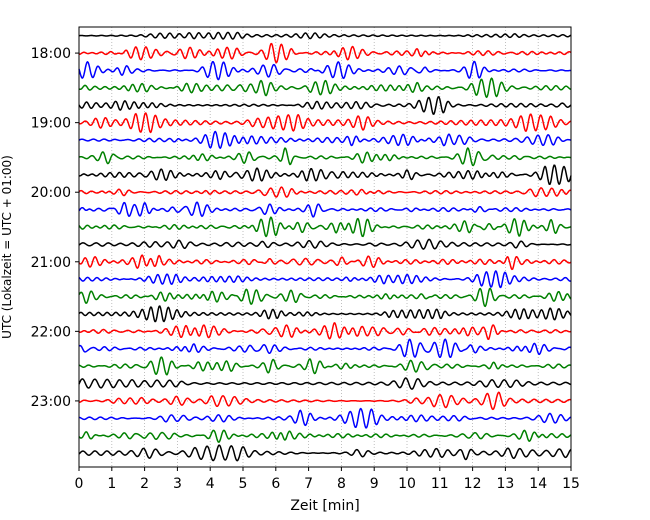 The image size is (650, 520). What do you see at coordinates (55, 228) in the screenshot?
I see `y-axis: 18:00 19:00 20:00 21:00 22:00 23:00` at bounding box center [55, 228].